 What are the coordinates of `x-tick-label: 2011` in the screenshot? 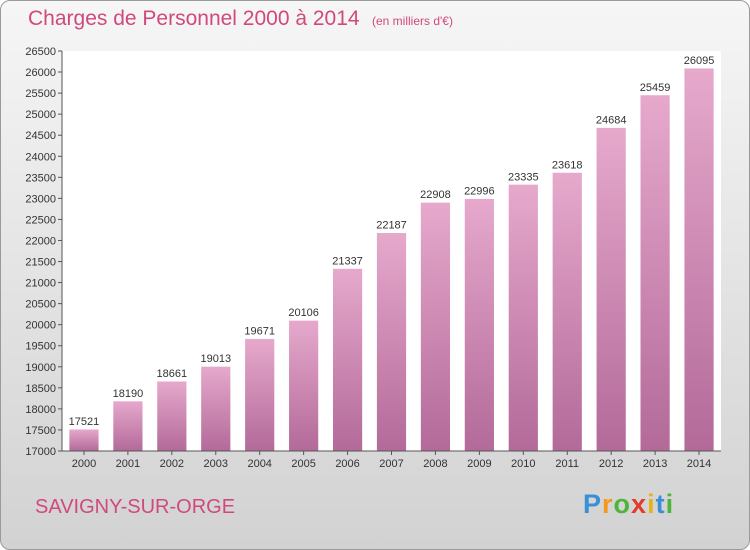 It's located at (567, 464).